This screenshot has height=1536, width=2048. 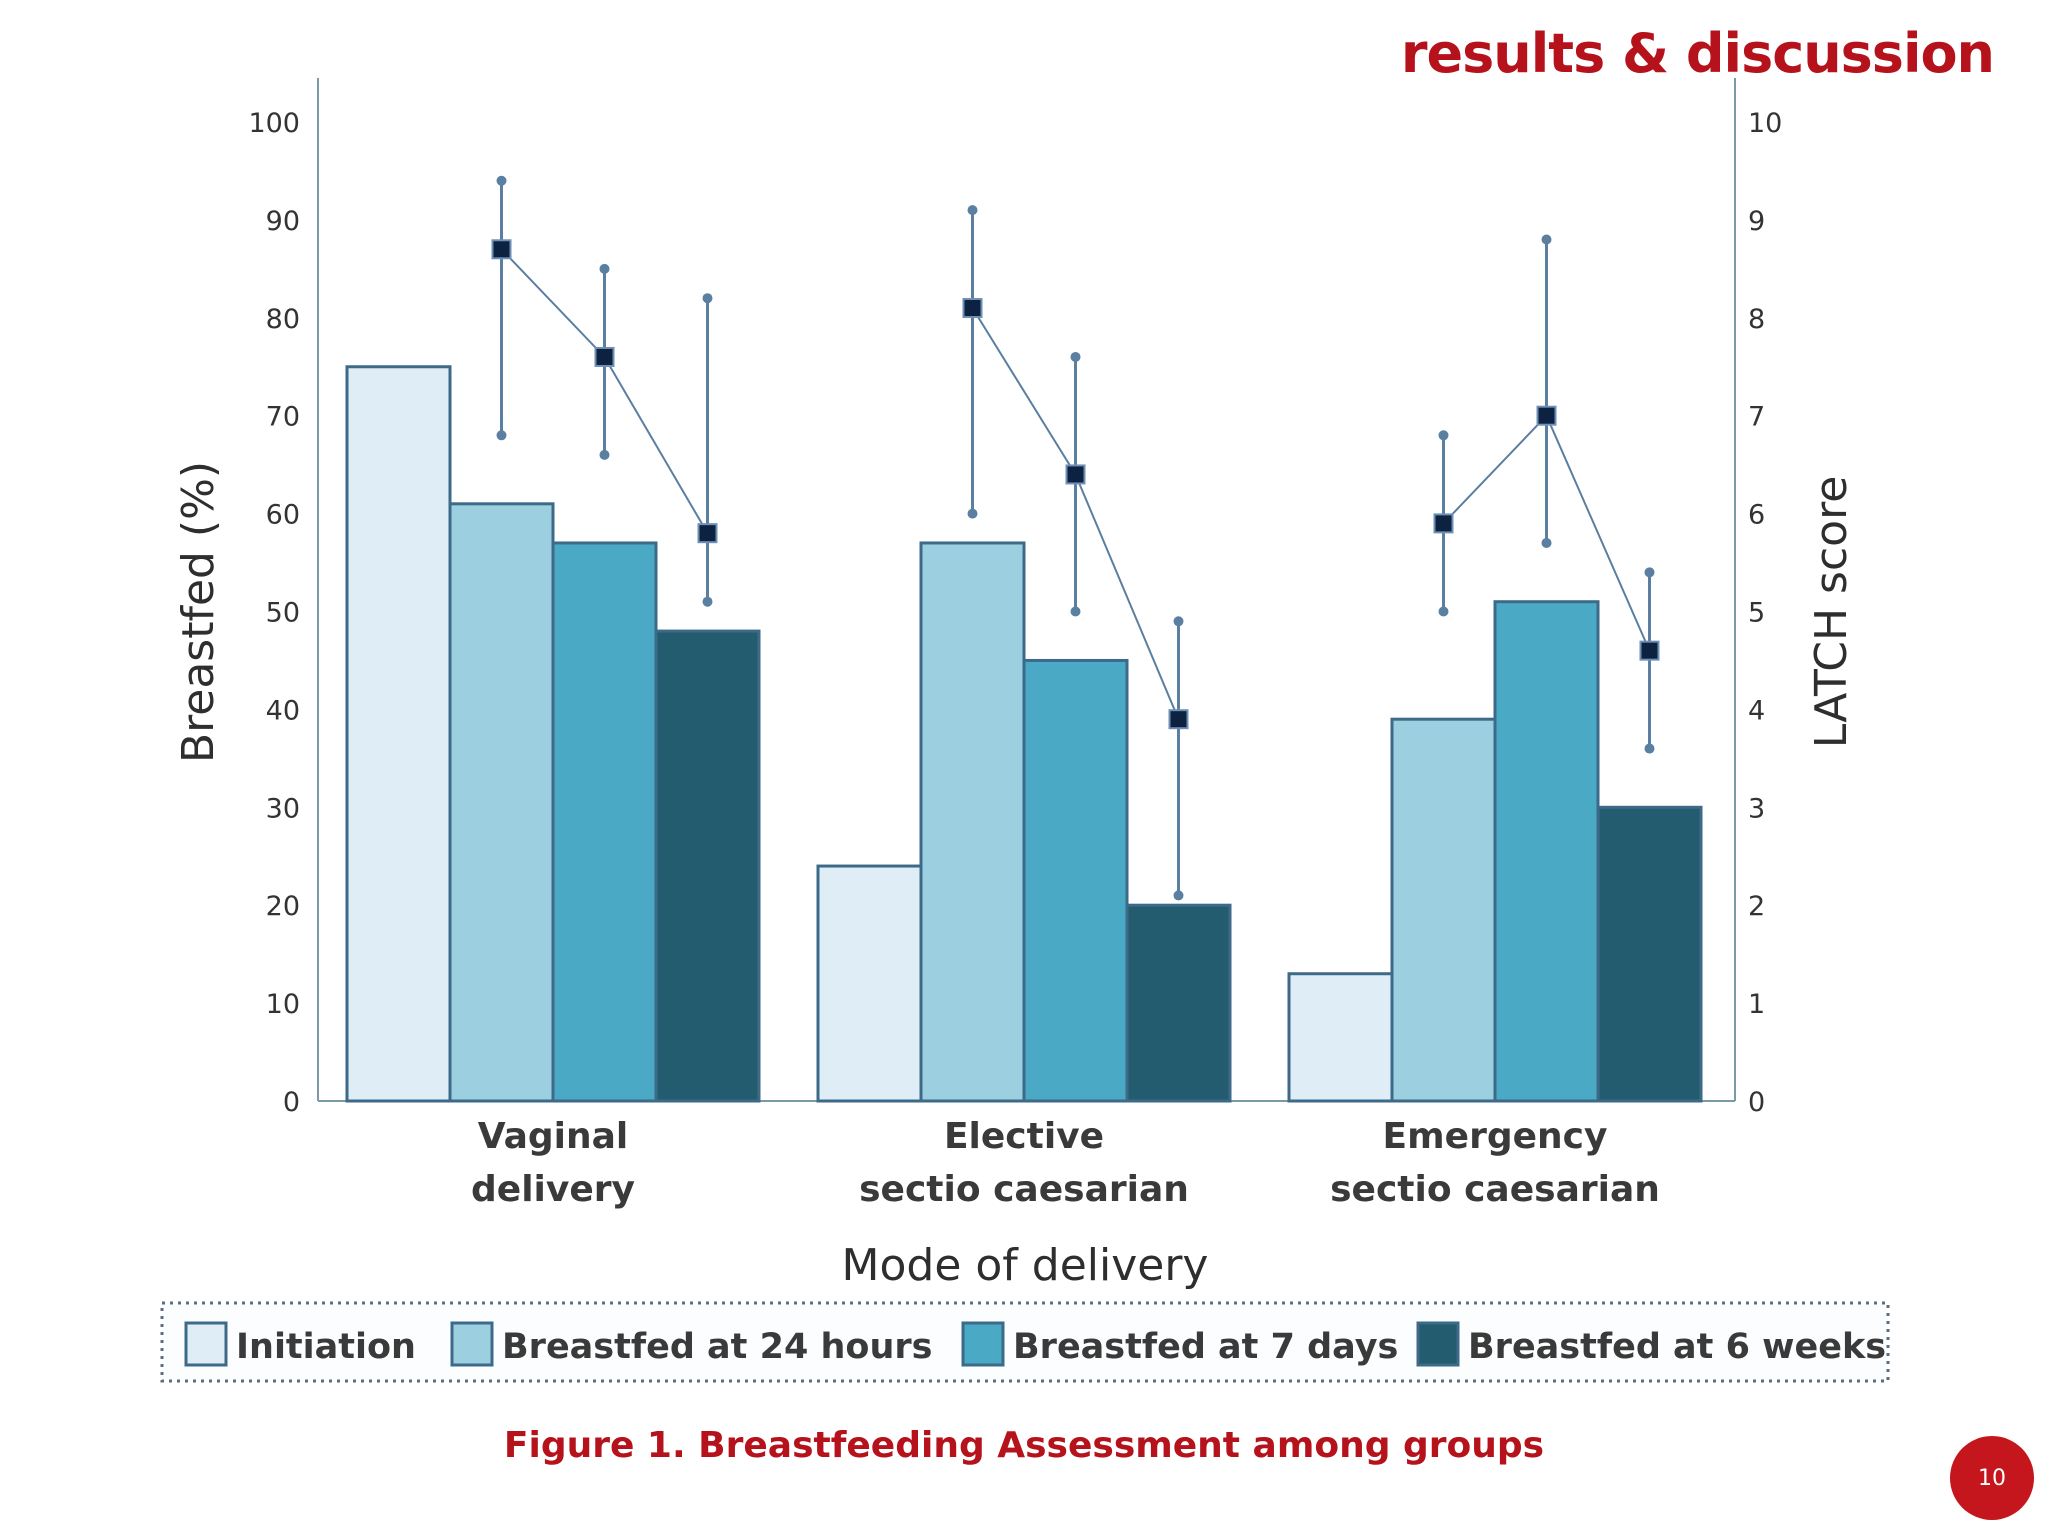 What do you see at coordinates (1495, 1136) in the screenshot?
I see `category-label: Emergency` at bounding box center [1495, 1136].